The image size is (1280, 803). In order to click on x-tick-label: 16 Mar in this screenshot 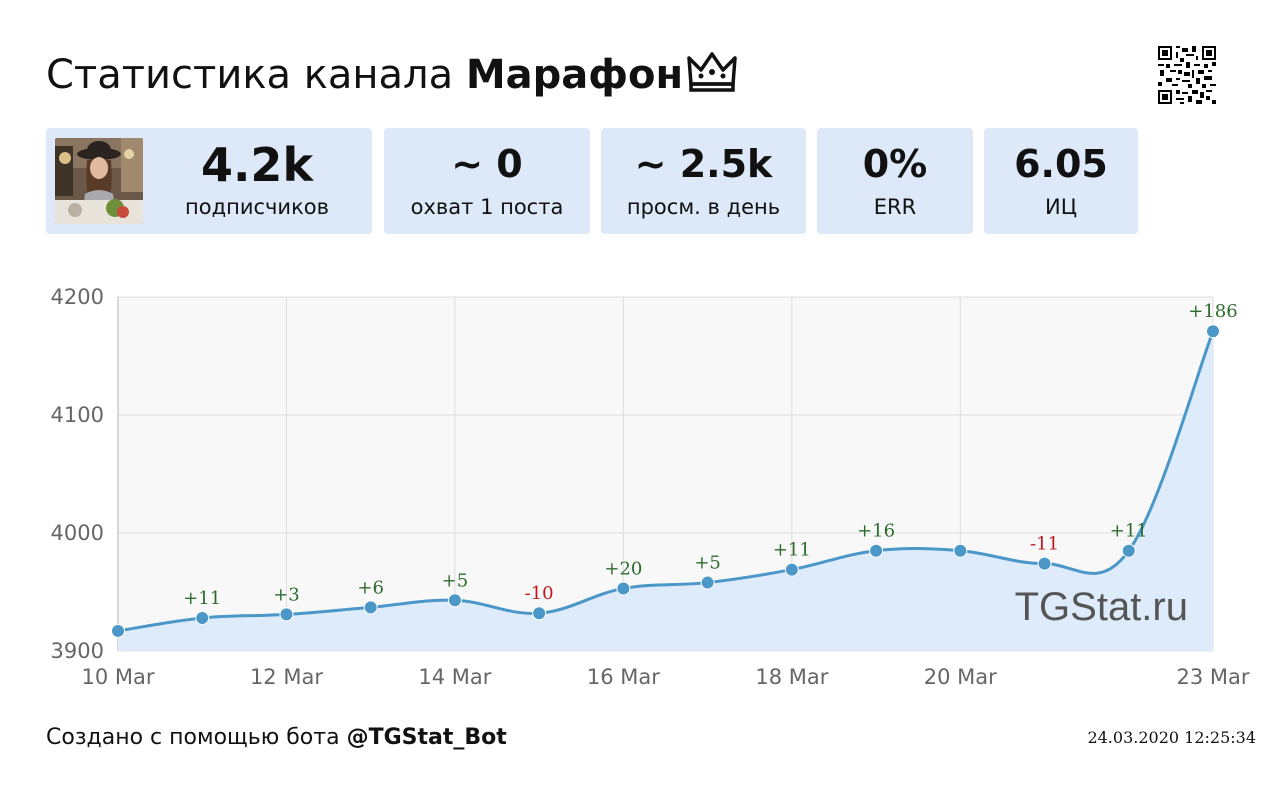, I will do `click(623, 677)`.